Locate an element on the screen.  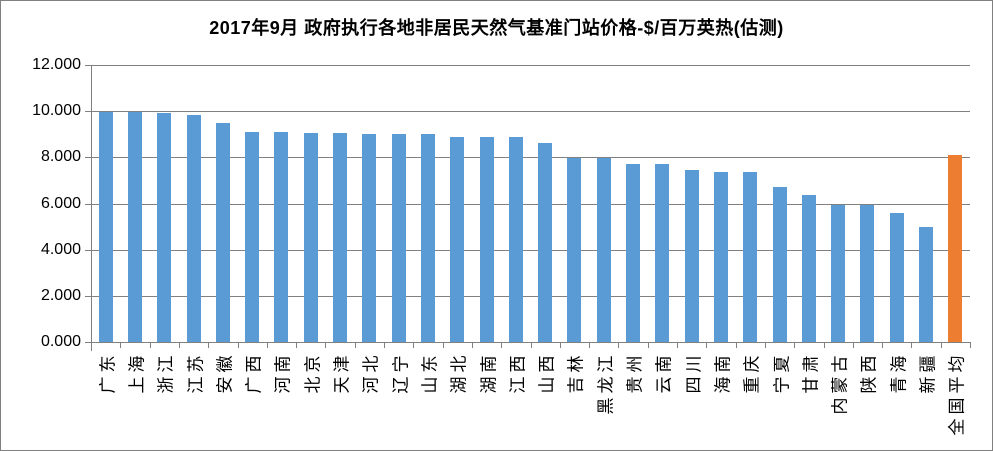
bar-安徽 is located at coordinates (223, 232).